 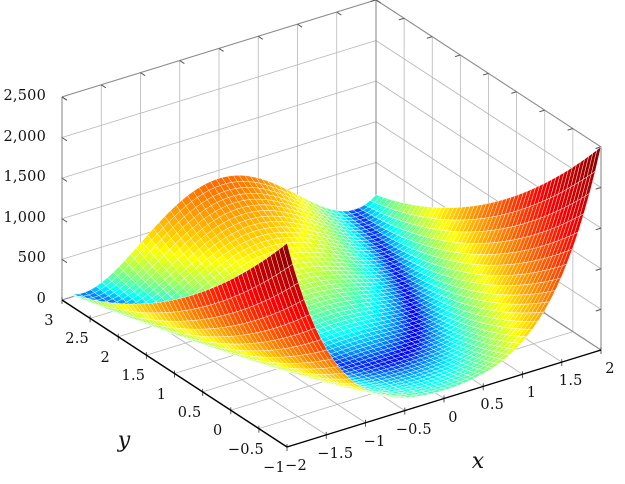 I want to click on y-axis-label: y, so click(x=124, y=440).